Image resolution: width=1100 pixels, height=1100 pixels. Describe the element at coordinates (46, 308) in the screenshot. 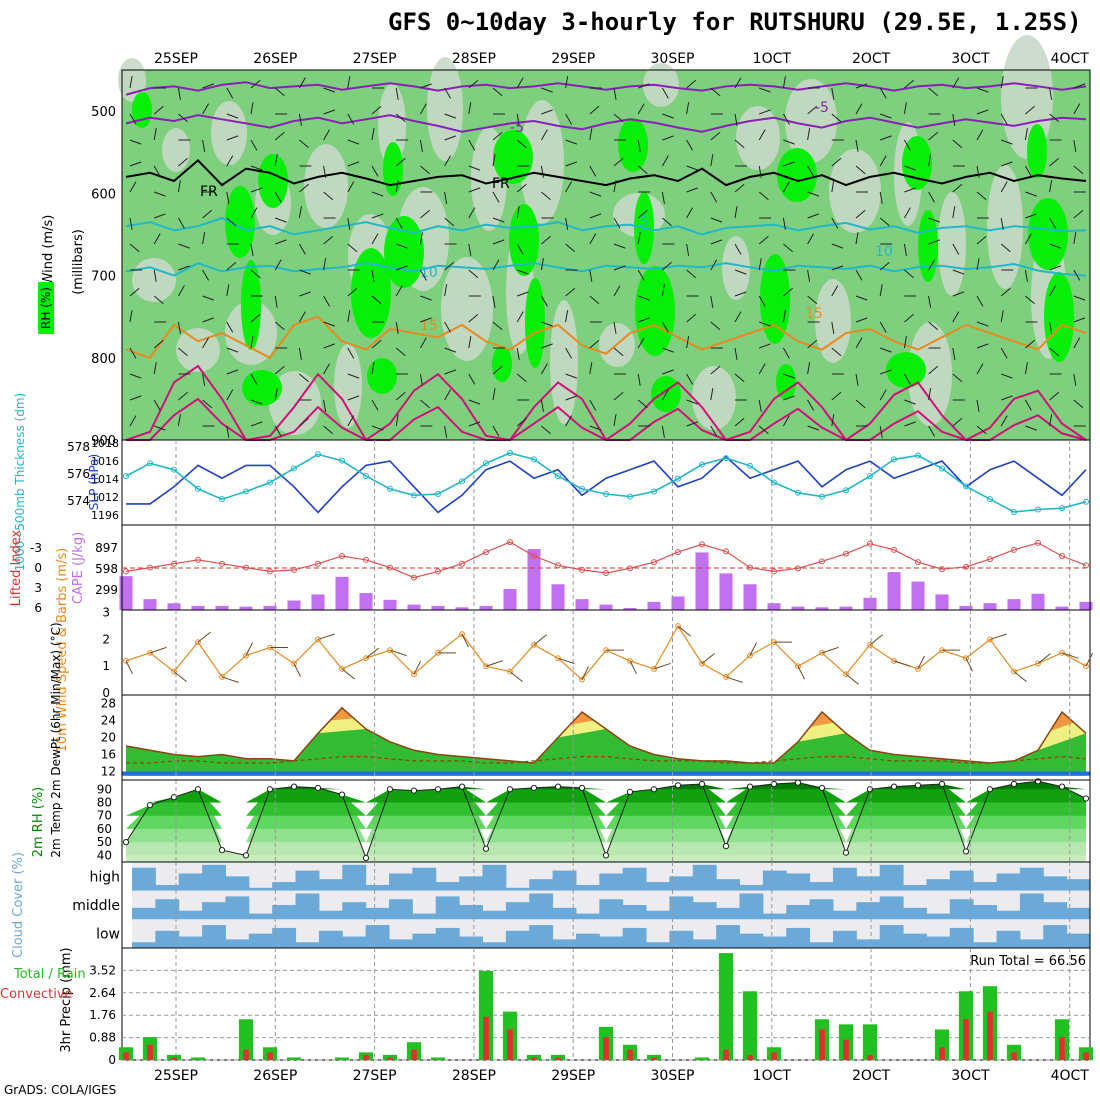

I see `ylabel-rh: RH (%)` at that location.